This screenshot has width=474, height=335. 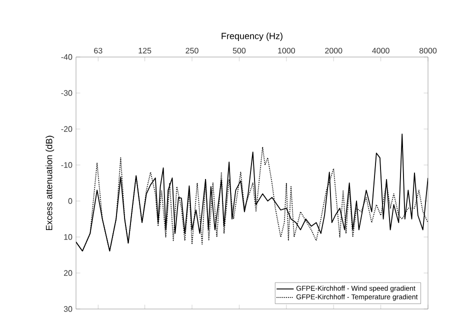 I want to click on y-tick-label: 10, so click(x=68, y=237).